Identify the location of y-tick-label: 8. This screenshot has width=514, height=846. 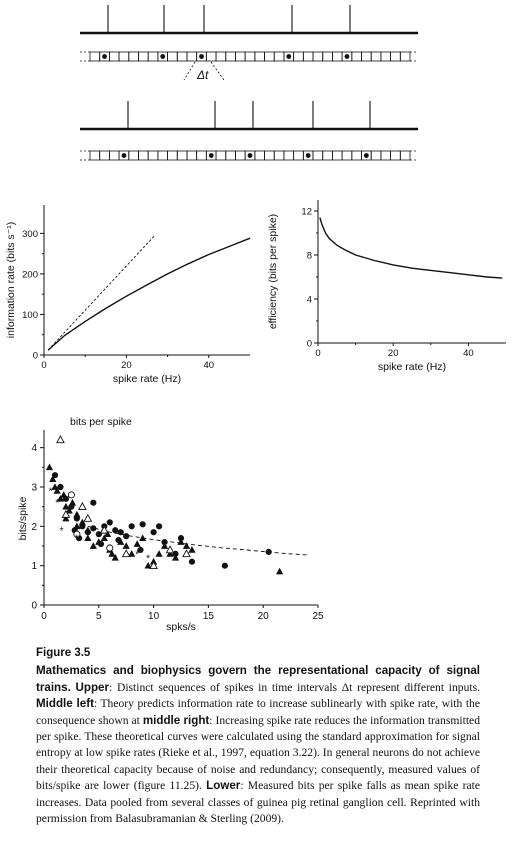
(309, 256).